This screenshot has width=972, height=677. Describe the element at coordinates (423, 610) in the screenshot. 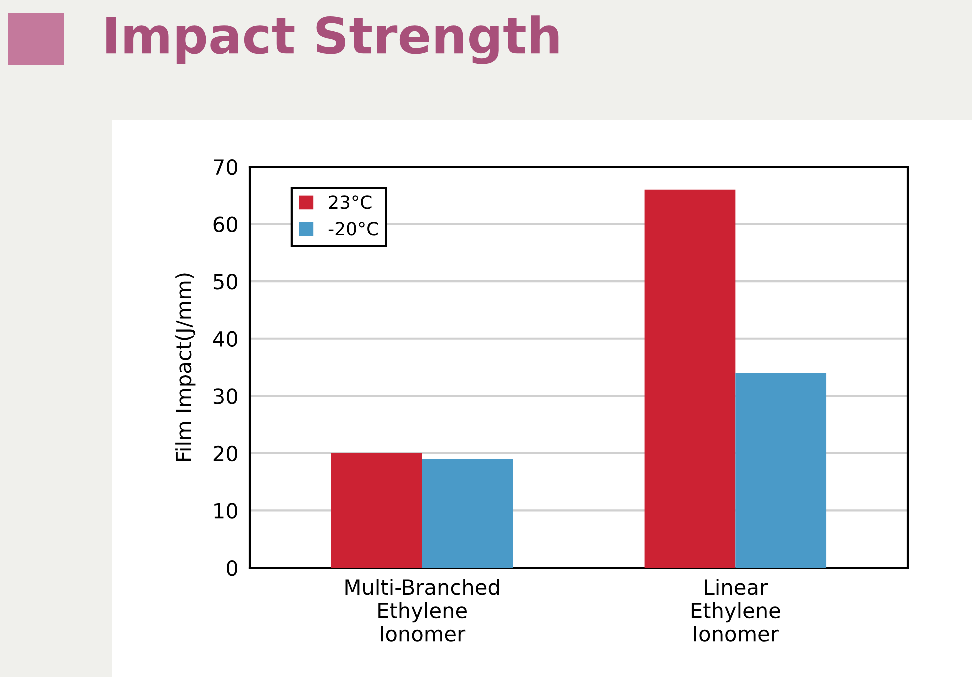

I see `x-tick-label: Multi-Branched Ethylene Ionomer` at that location.